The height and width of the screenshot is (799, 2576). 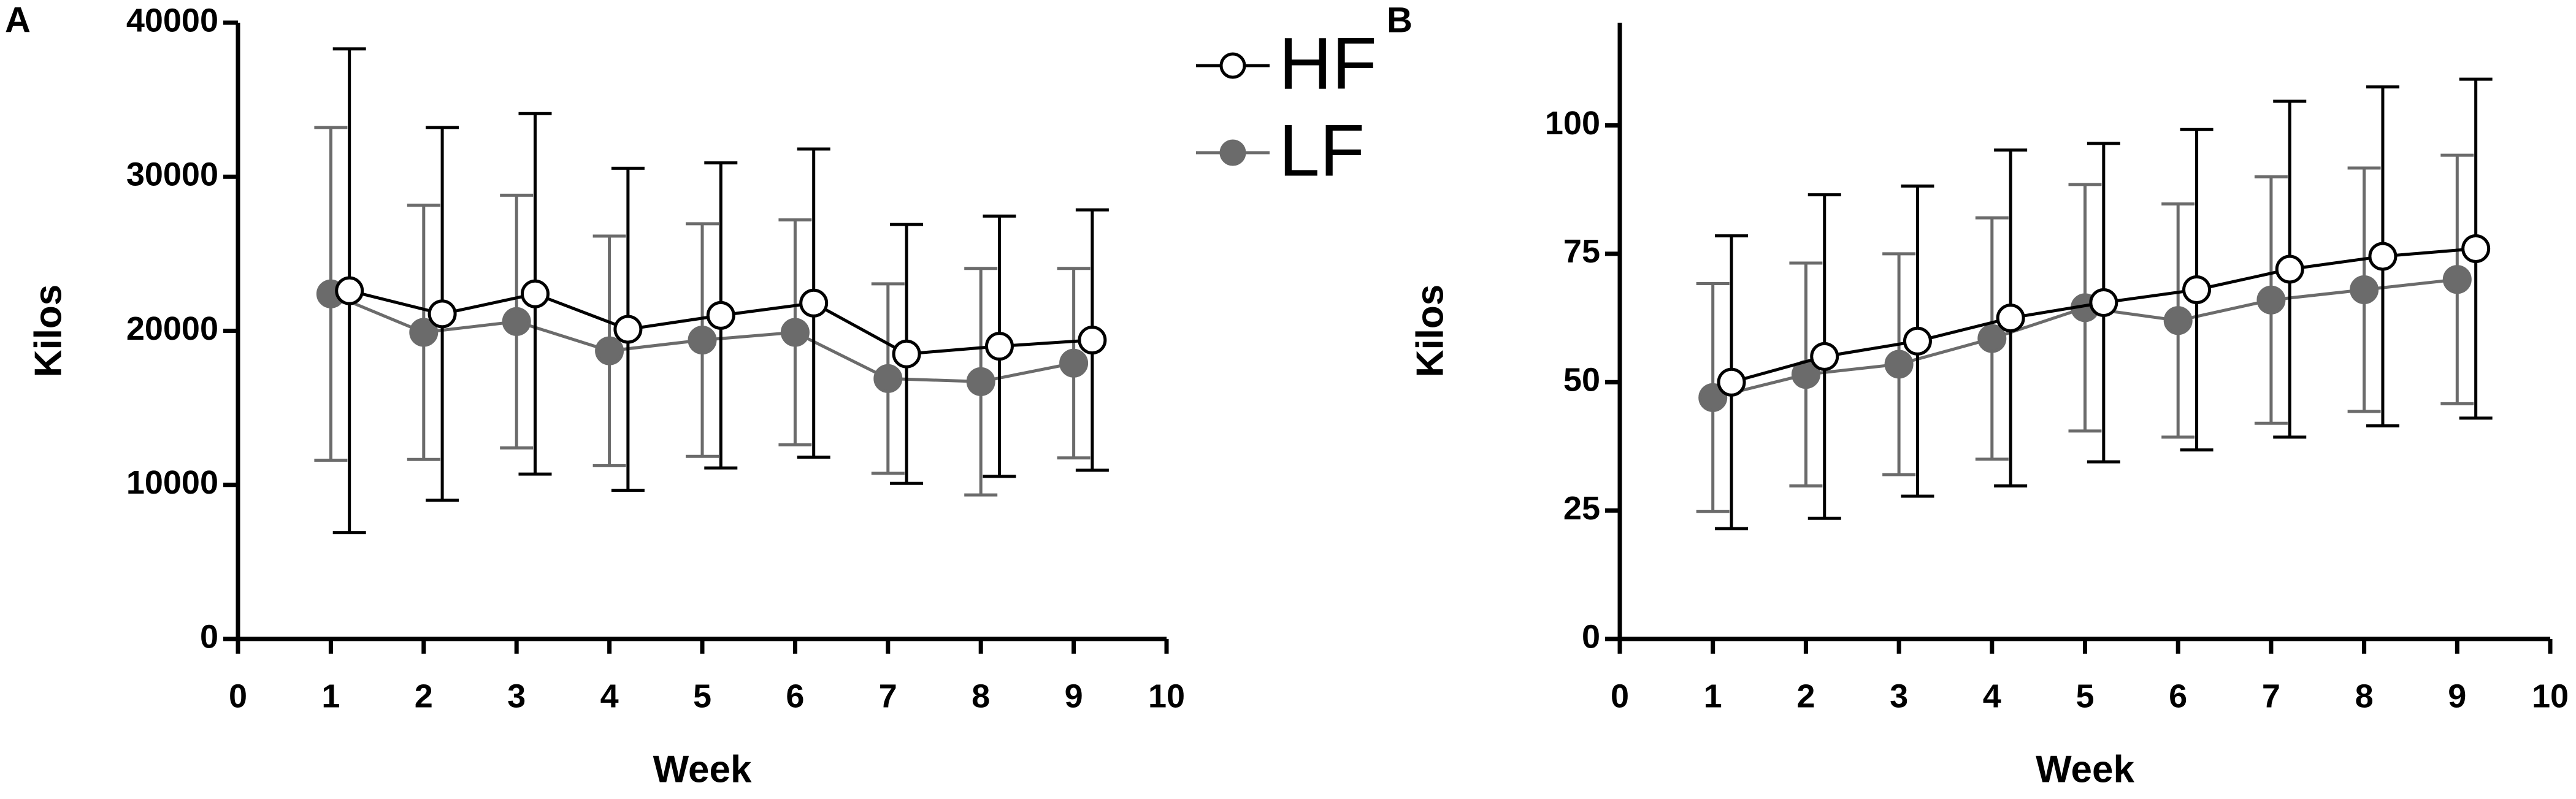 What do you see at coordinates (1328, 64) in the screenshot?
I see `legend-label: HF` at bounding box center [1328, 64].